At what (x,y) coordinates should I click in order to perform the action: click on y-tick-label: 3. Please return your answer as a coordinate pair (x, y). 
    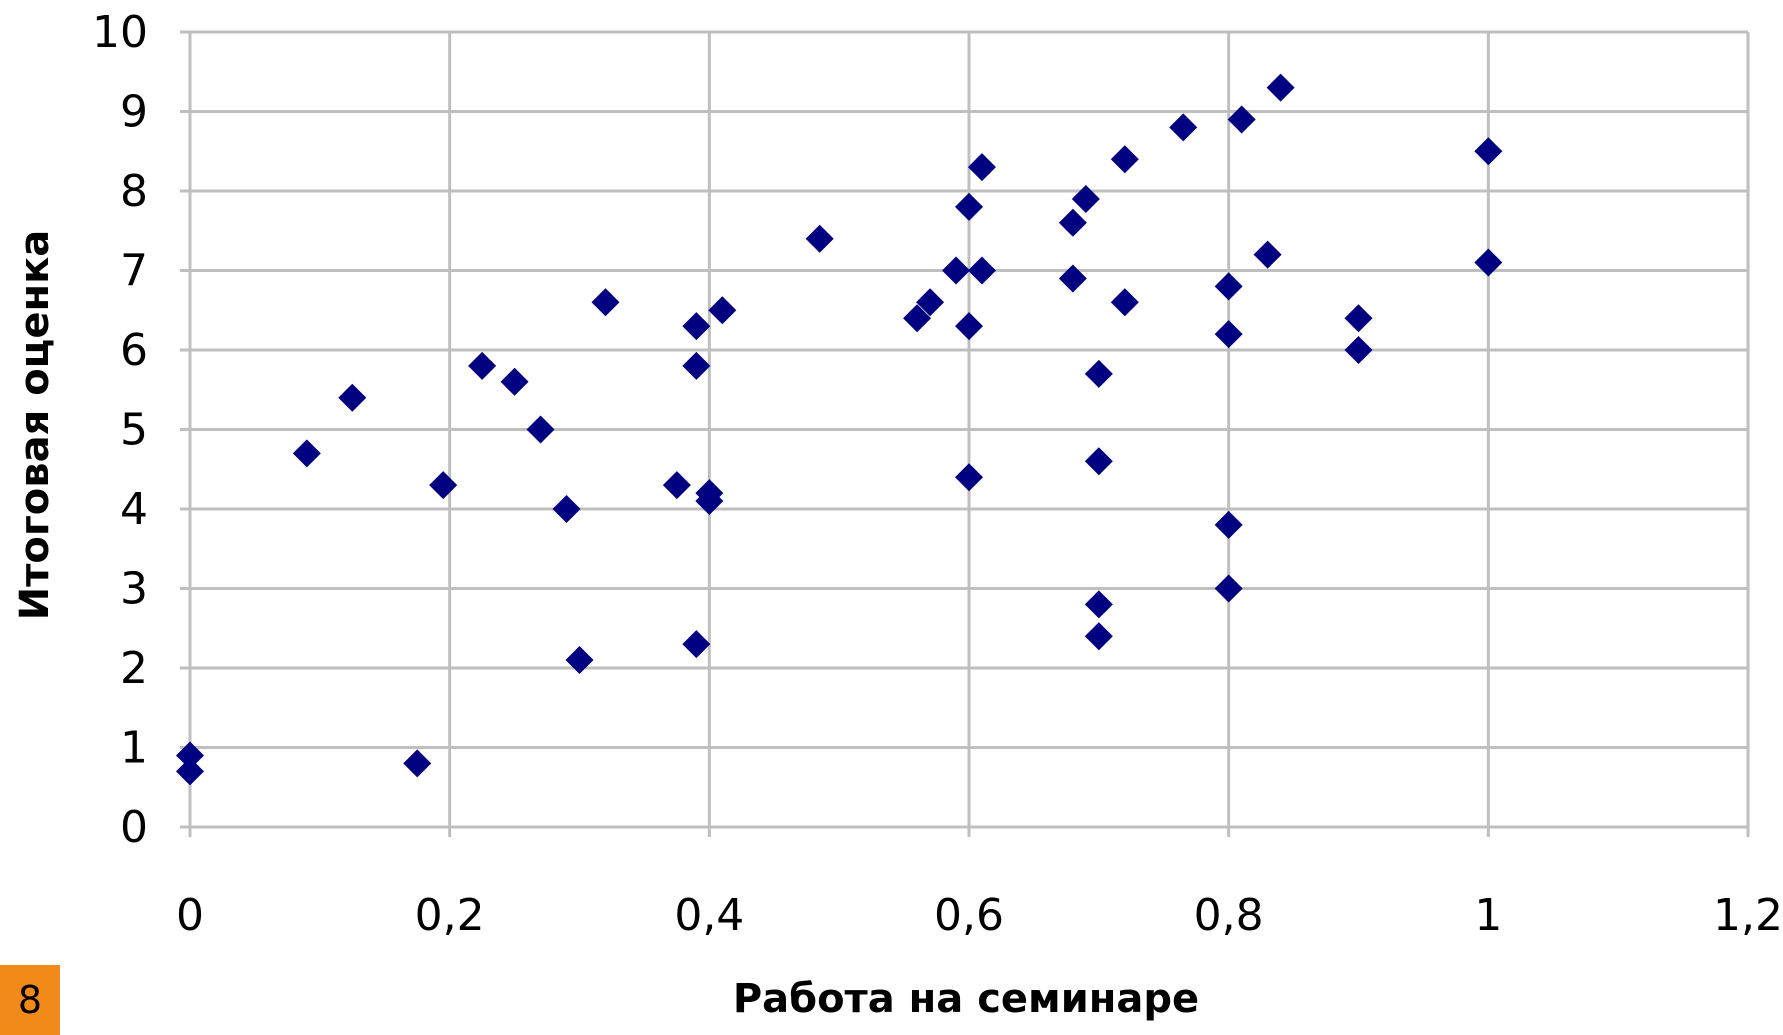
    Looking at the image, I should click on (134, 589).